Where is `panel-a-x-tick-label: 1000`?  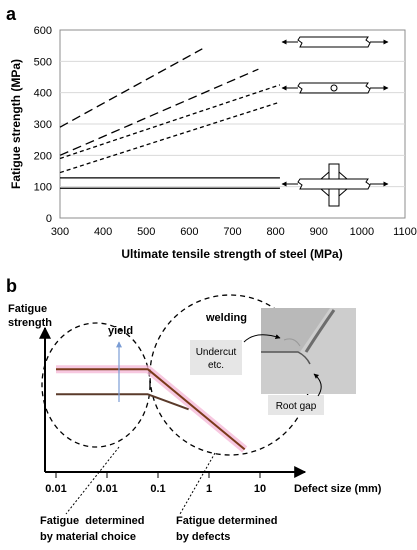 panel-a-x-tick-label: 1000 is located at coordinates (362, 232).